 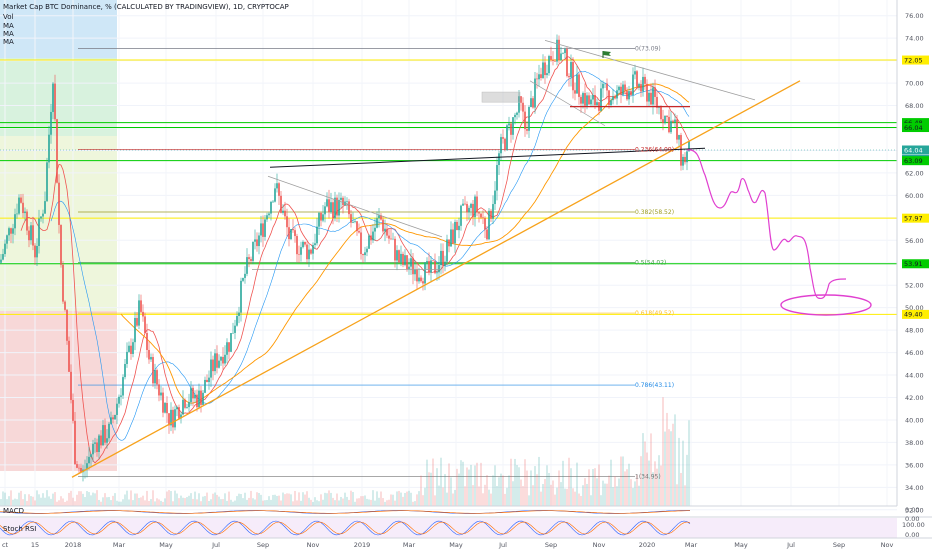 I want to click on y-tick-8: 60.00, so click(x=914, y=196).